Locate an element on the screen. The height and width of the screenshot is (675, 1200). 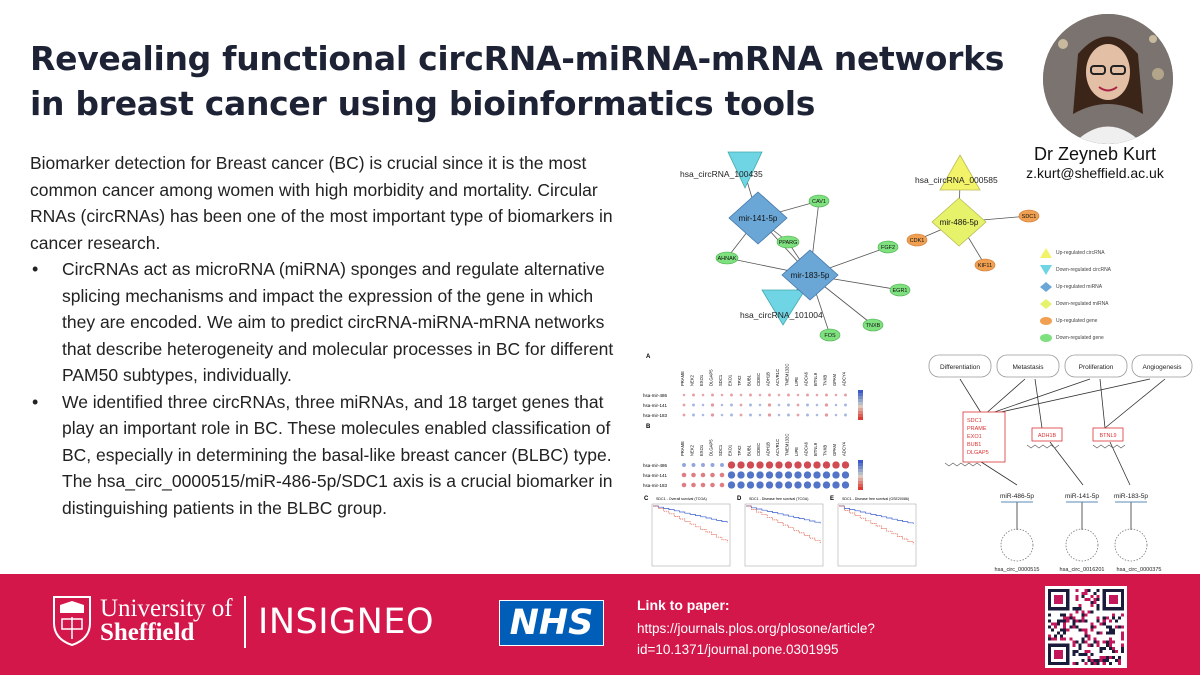
circ-label: hsa_circRNA_101004 is located at coordinates (781, 315).